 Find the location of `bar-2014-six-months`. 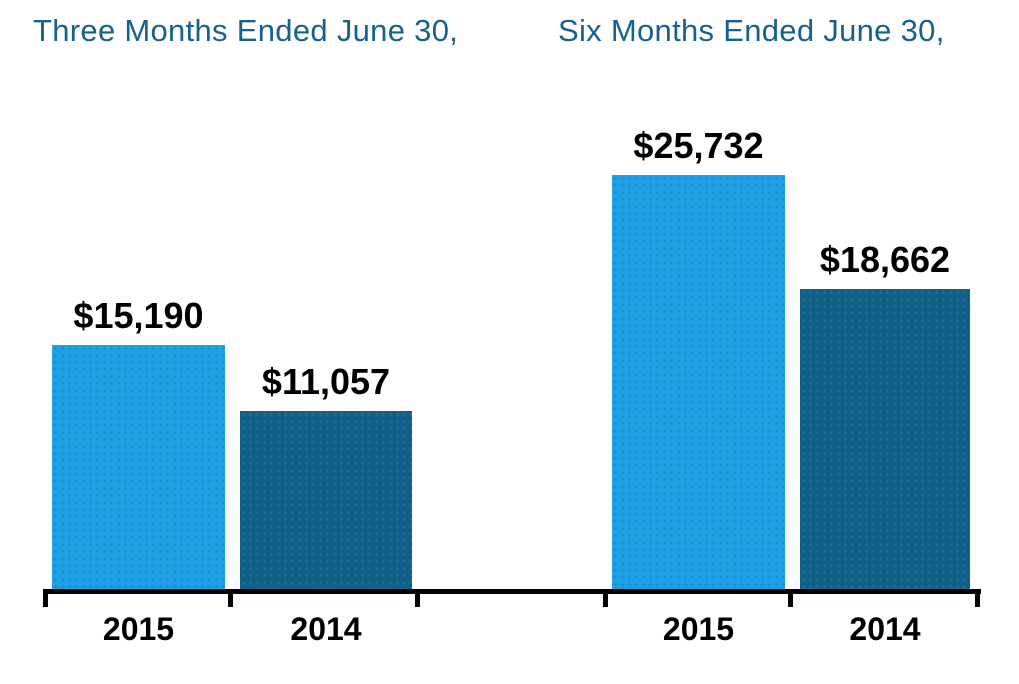

bar-2014-six-months is located at coordinates (885, 439).